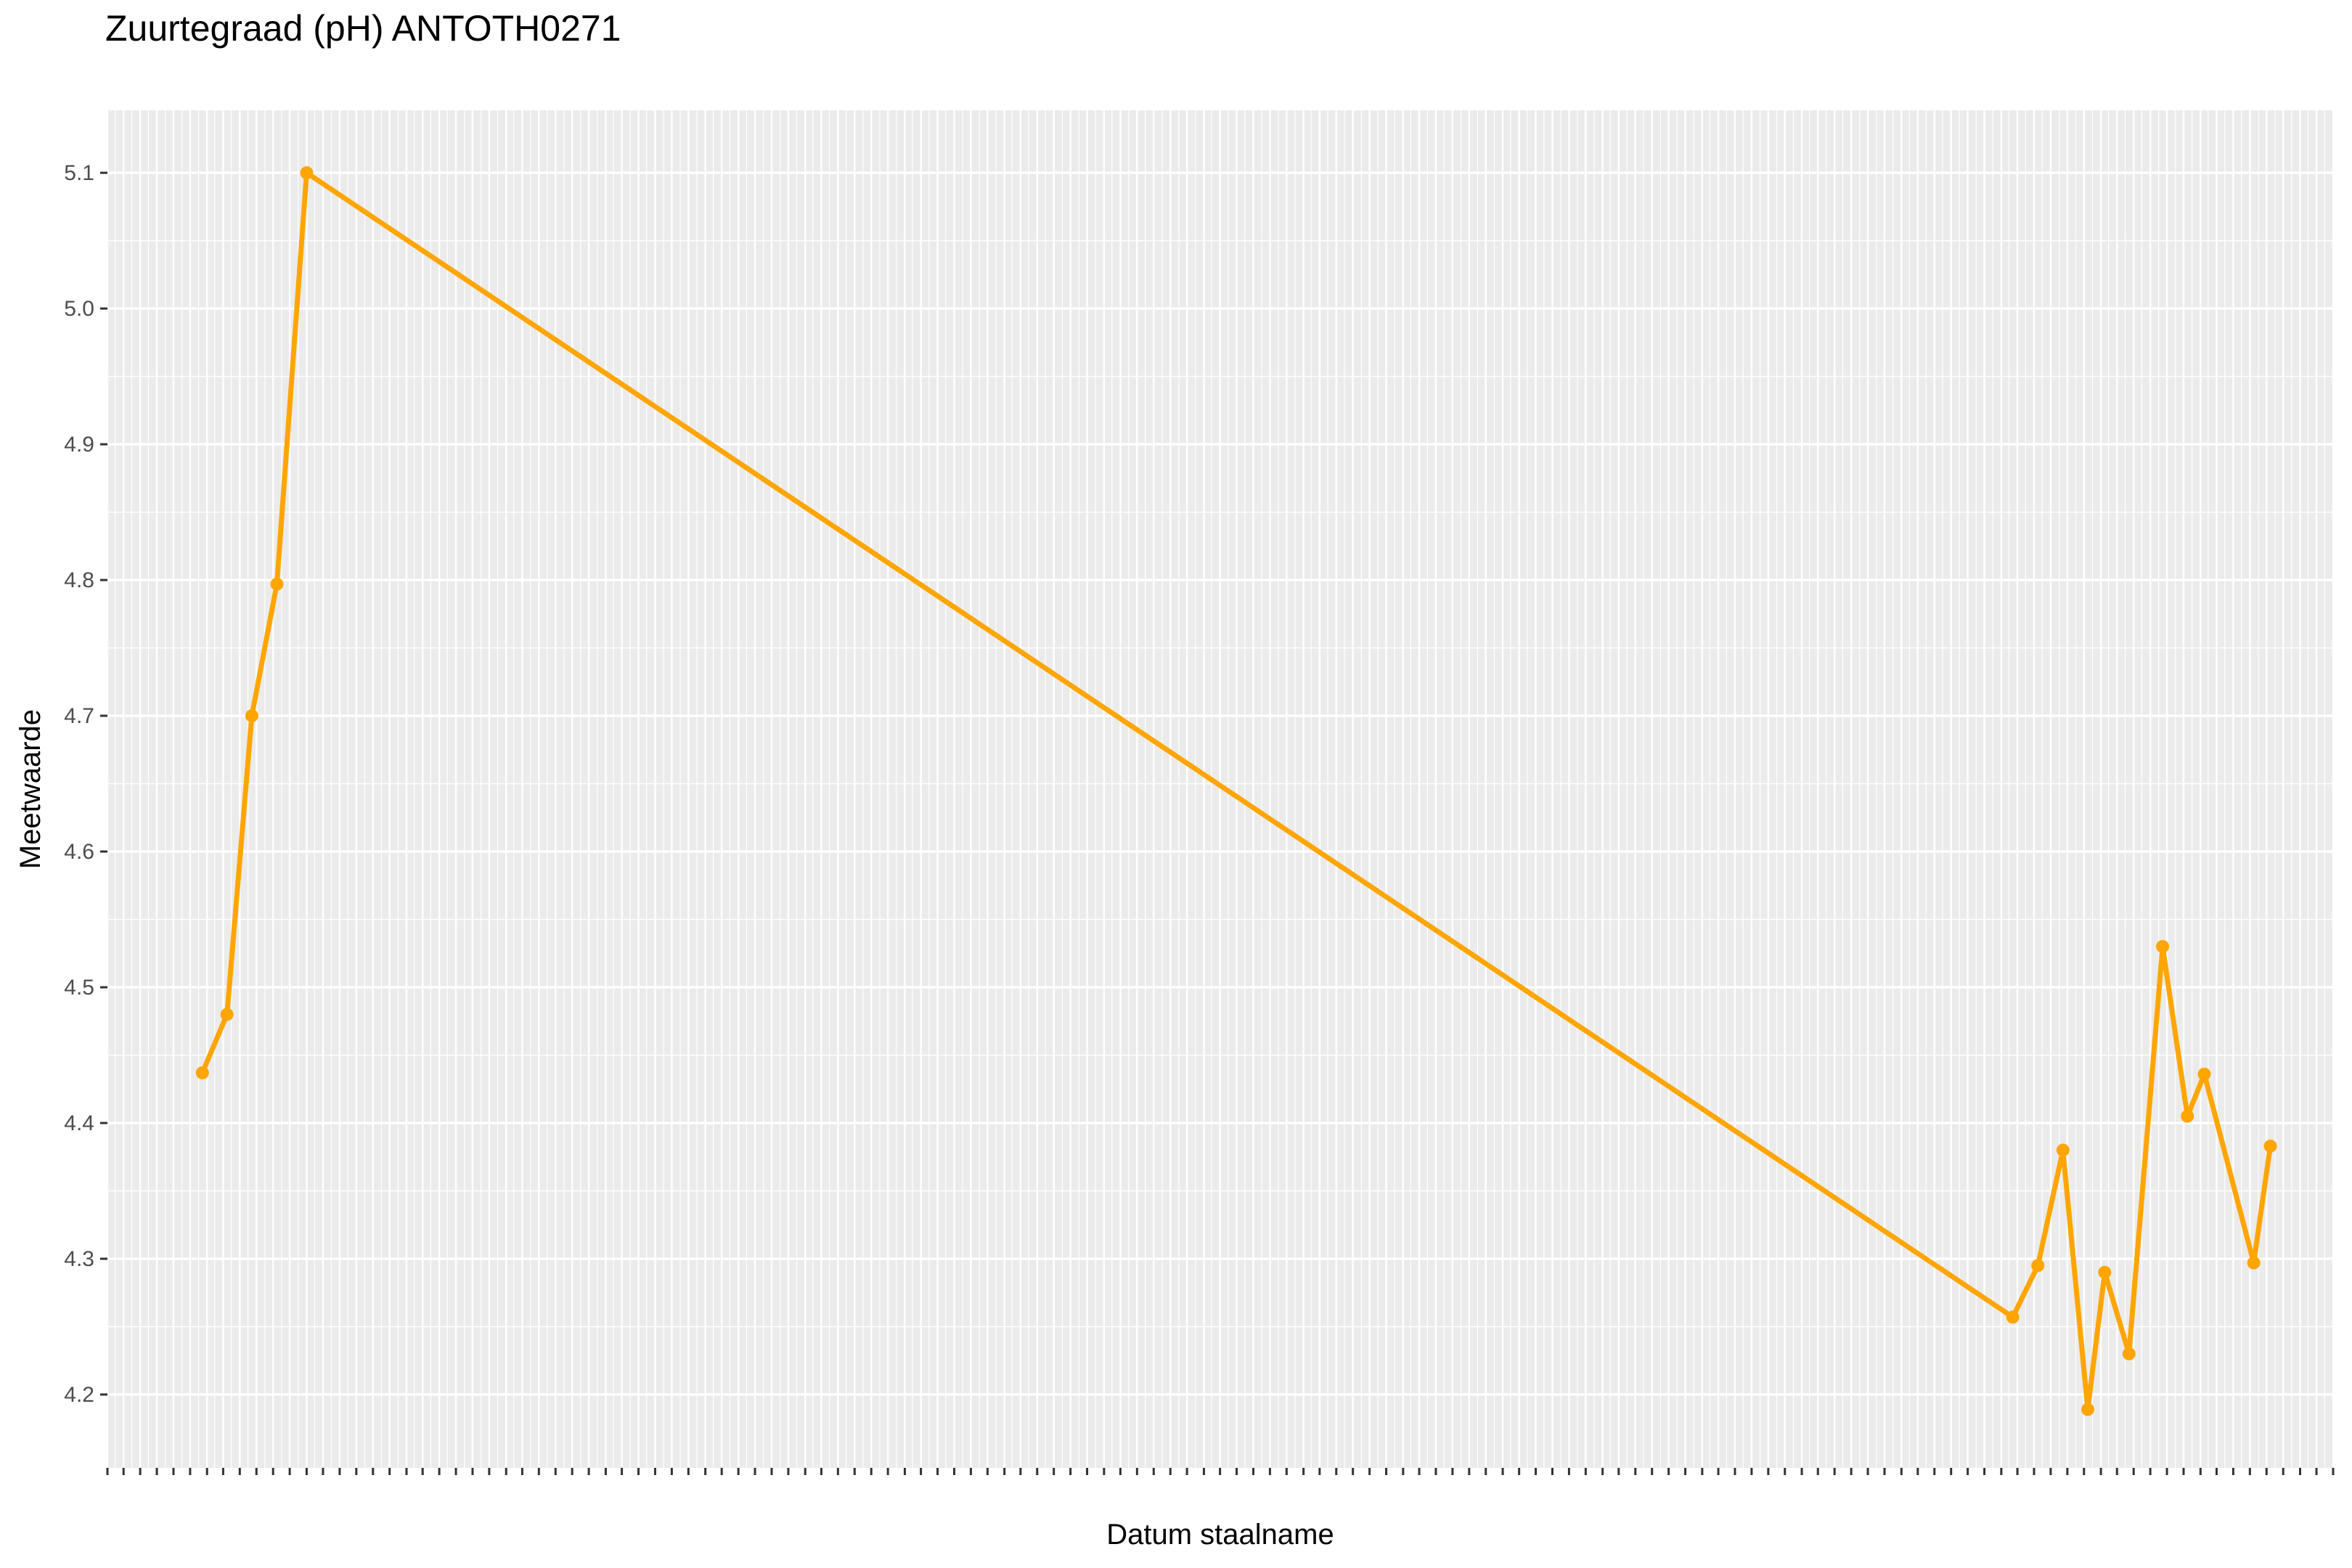 The width and height of the screenshot is (2352, 1568). Describe the element at coordinates (79, 1259) in the screenshot. I see `y-tick-label: 4.3` at that location.